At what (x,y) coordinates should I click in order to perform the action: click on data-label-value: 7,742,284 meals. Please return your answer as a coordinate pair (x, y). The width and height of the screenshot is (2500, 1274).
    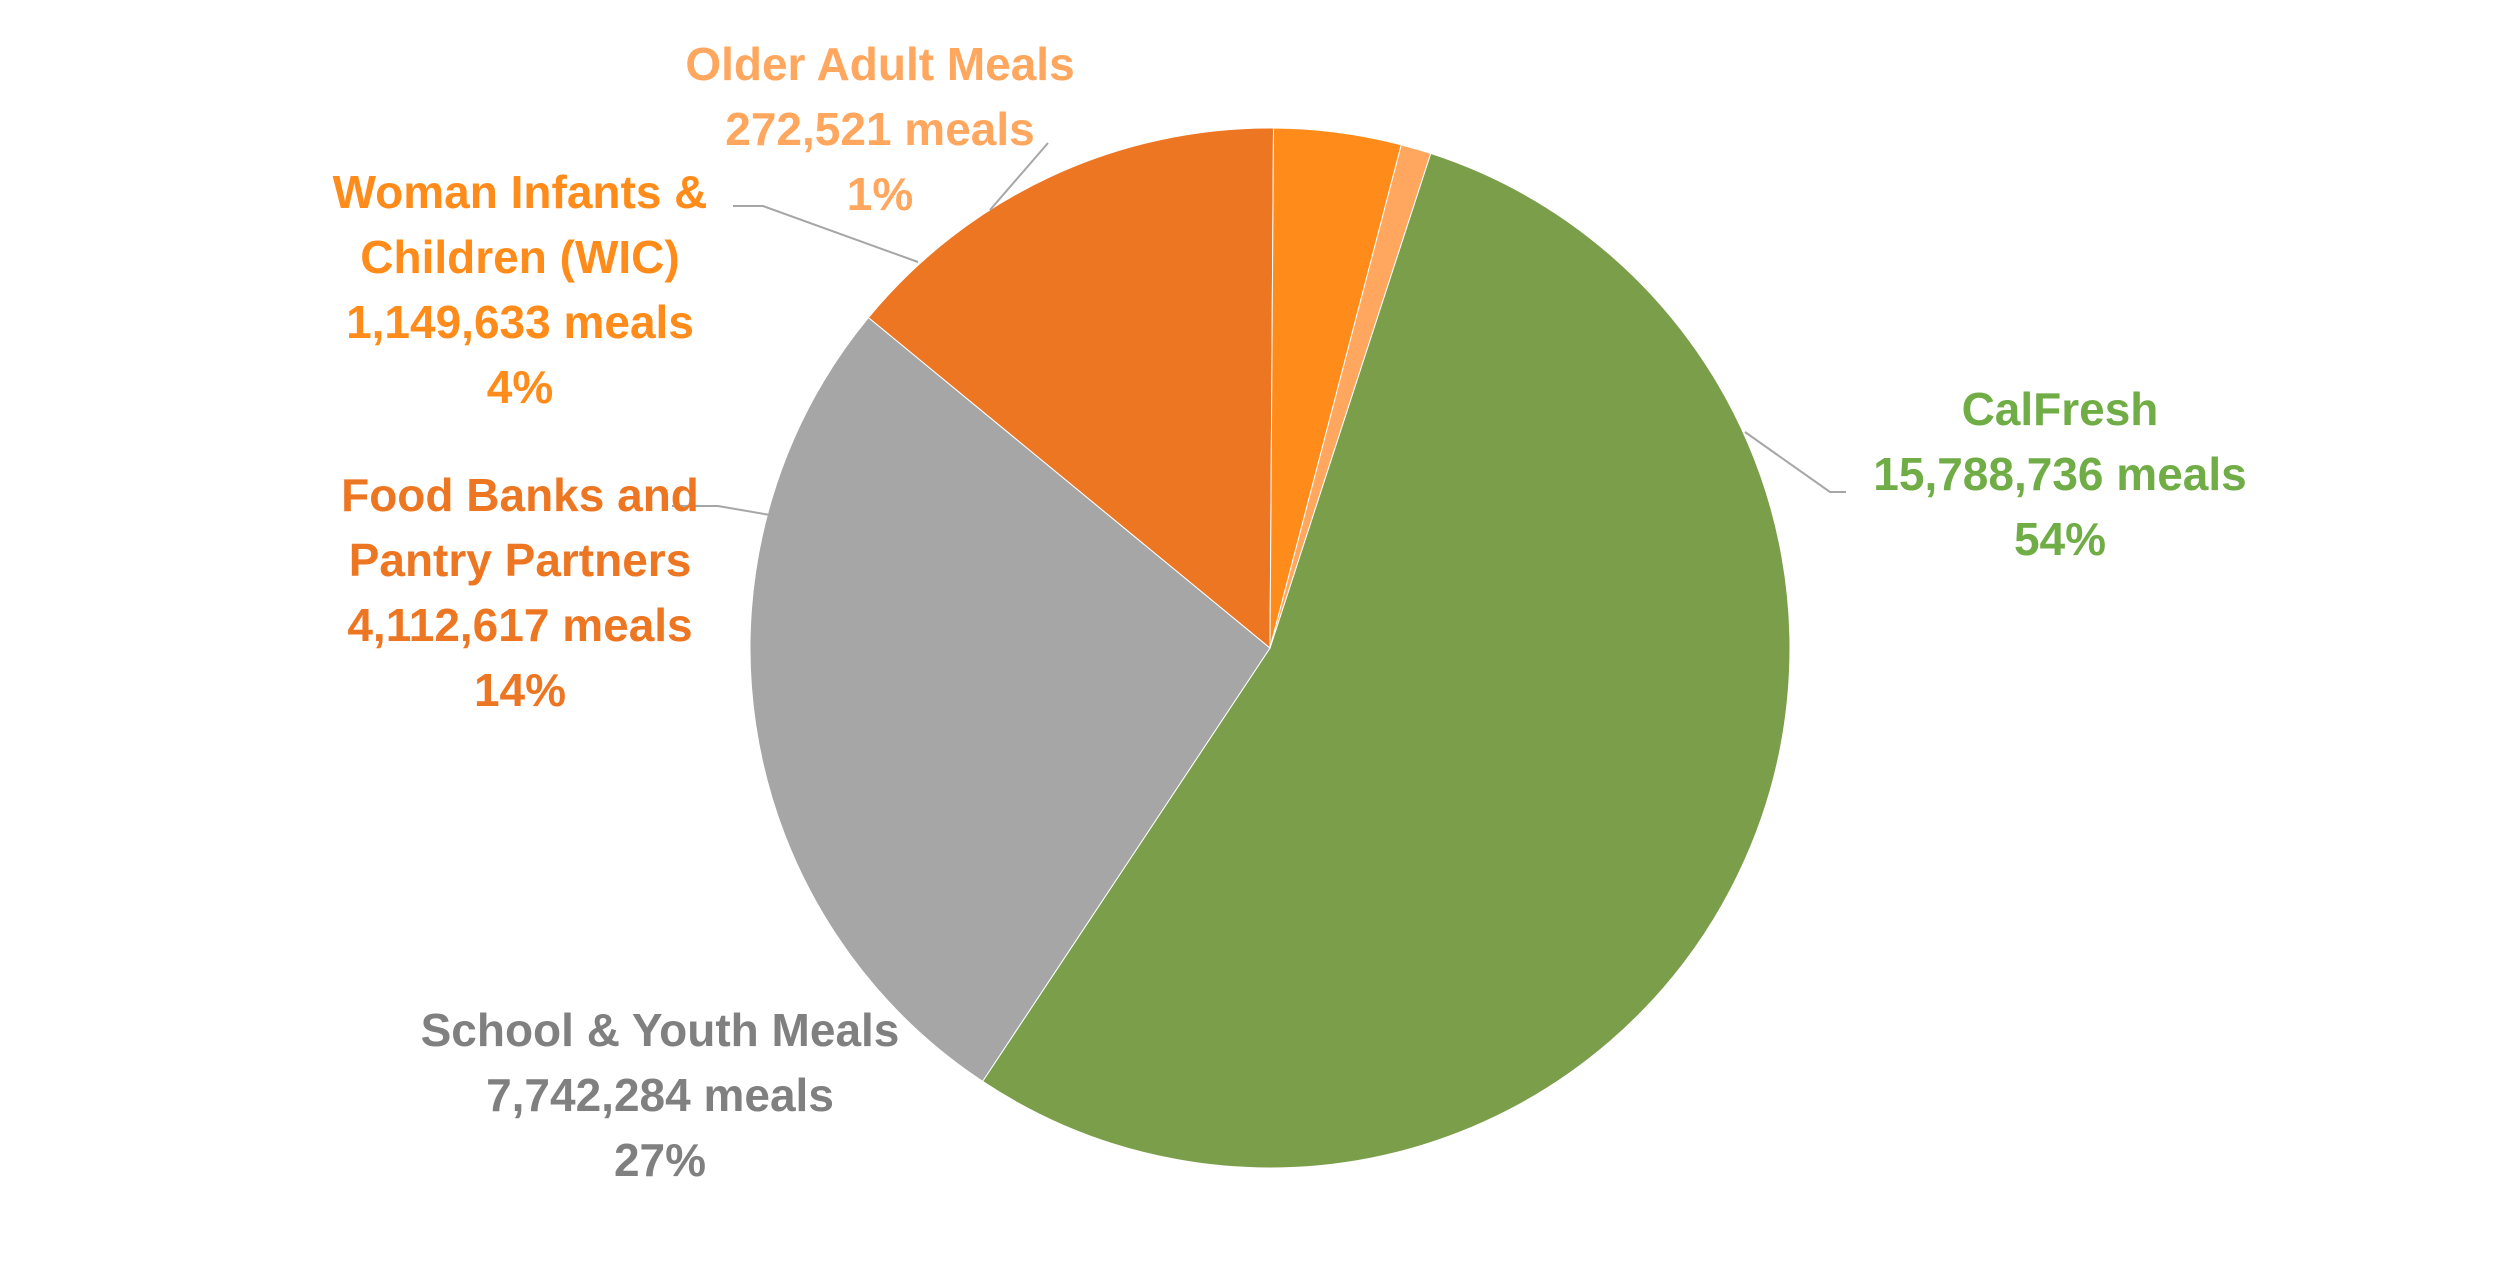
    Looking at the image, I should click on (660, 1095).